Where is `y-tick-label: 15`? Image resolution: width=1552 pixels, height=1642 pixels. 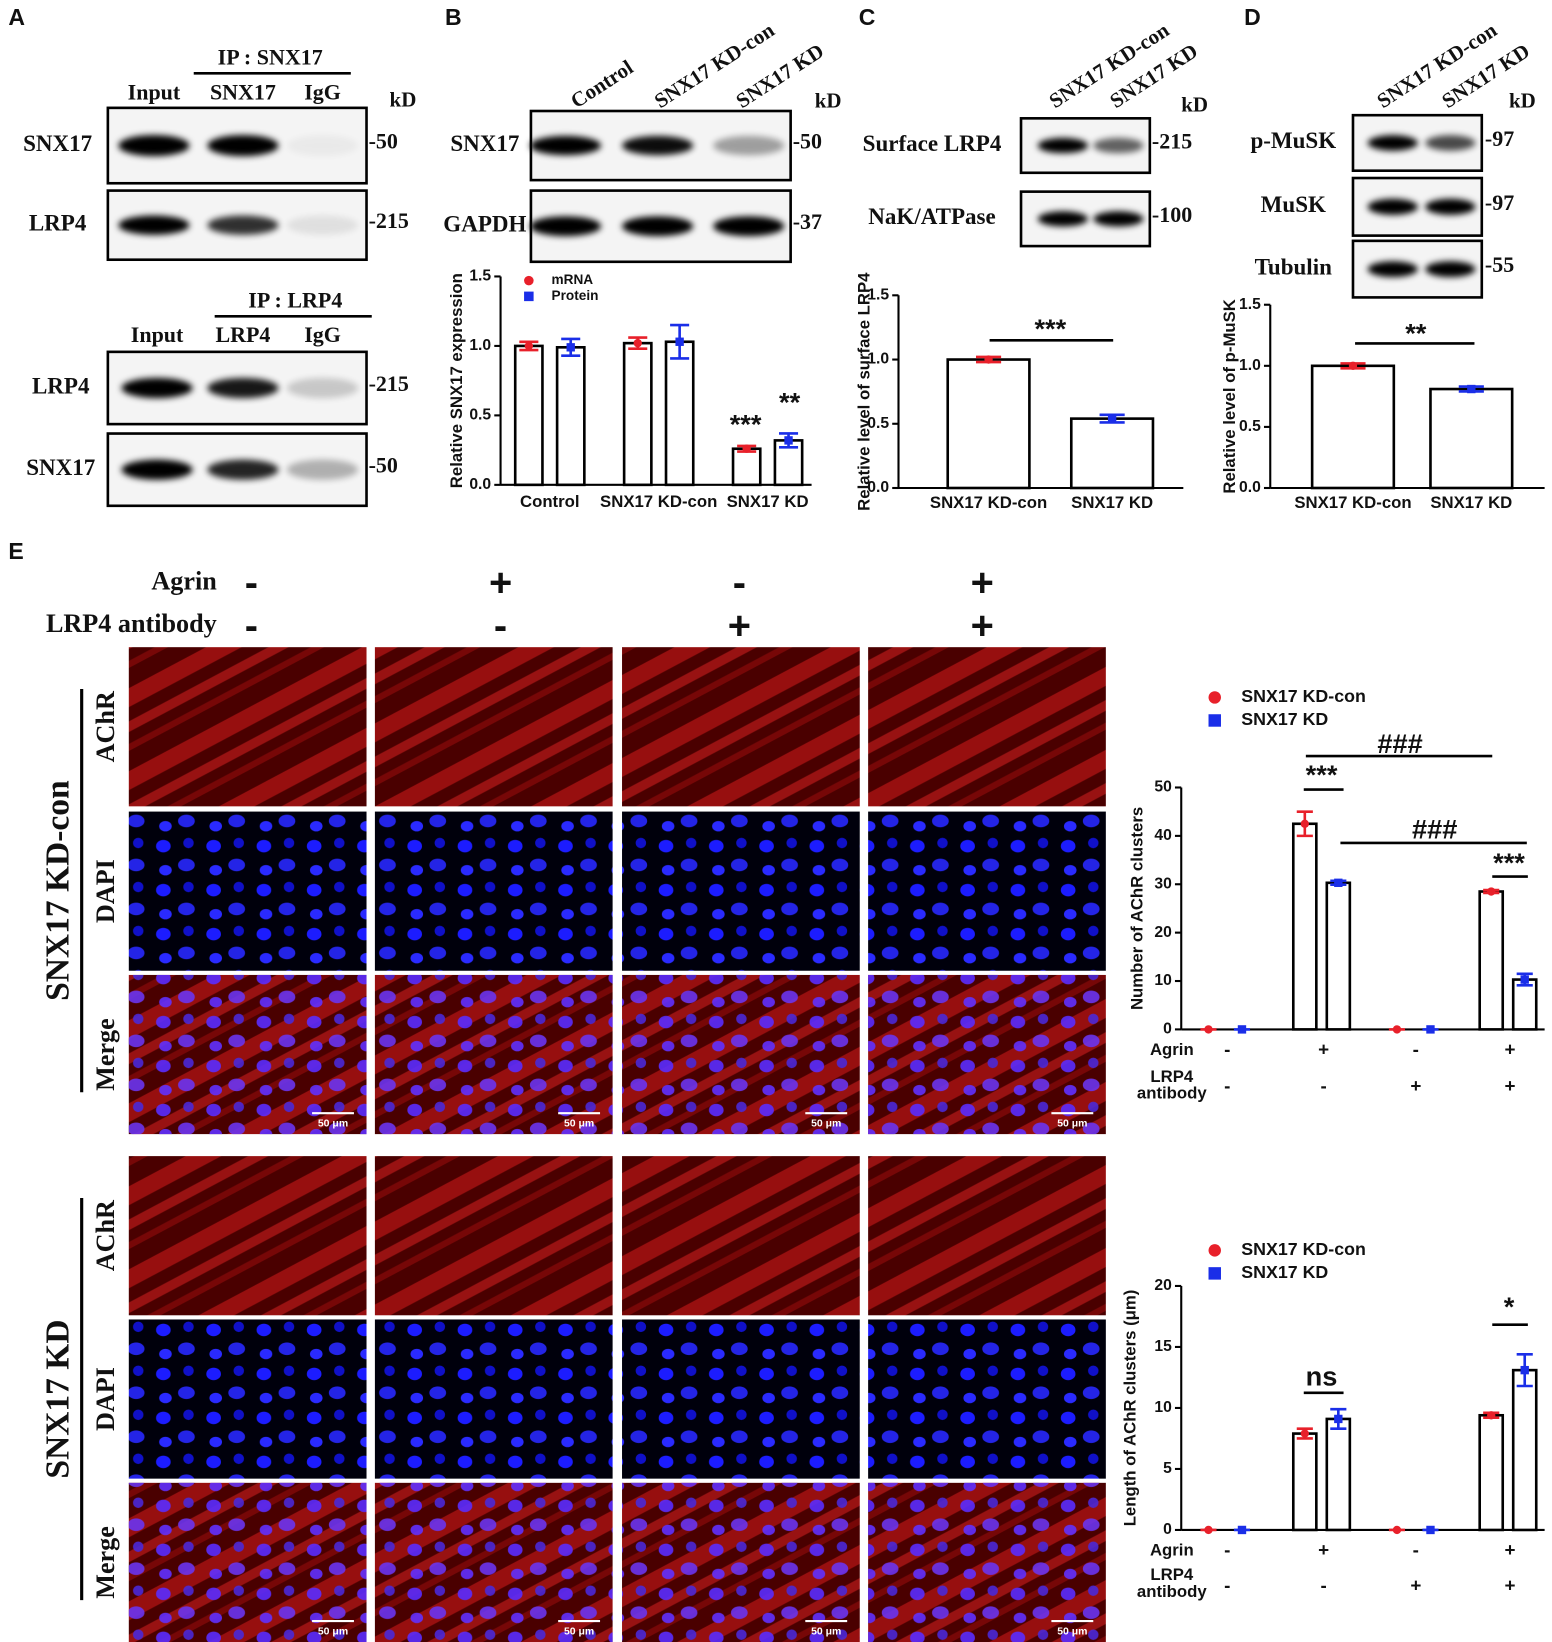
y-tick-label: 15 is located at coordinates (1163, 1346).